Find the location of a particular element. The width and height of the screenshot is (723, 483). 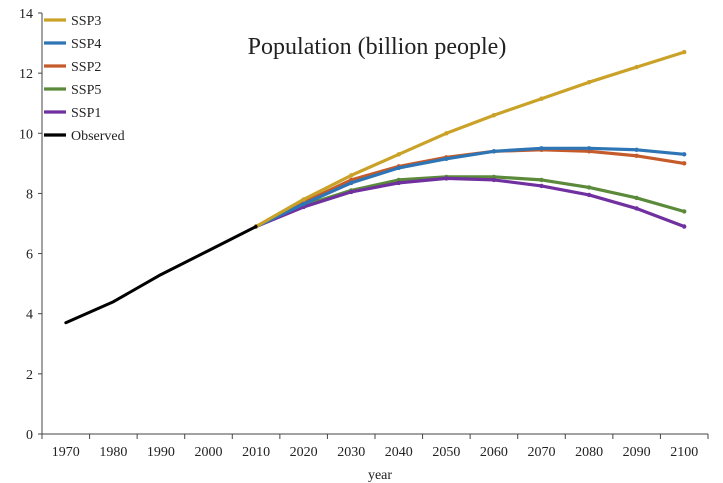

y-tick-label: 0 is located at coordinates (29, 435).